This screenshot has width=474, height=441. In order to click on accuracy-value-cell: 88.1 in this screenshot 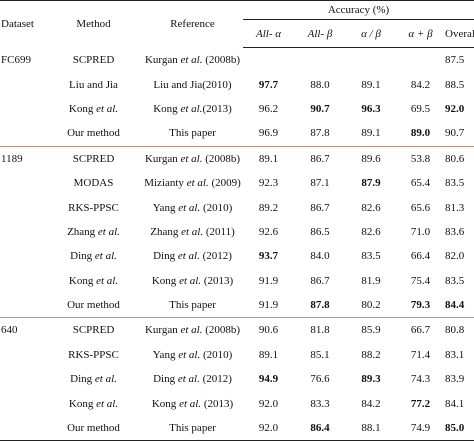, I will do `click(371, 428)`.